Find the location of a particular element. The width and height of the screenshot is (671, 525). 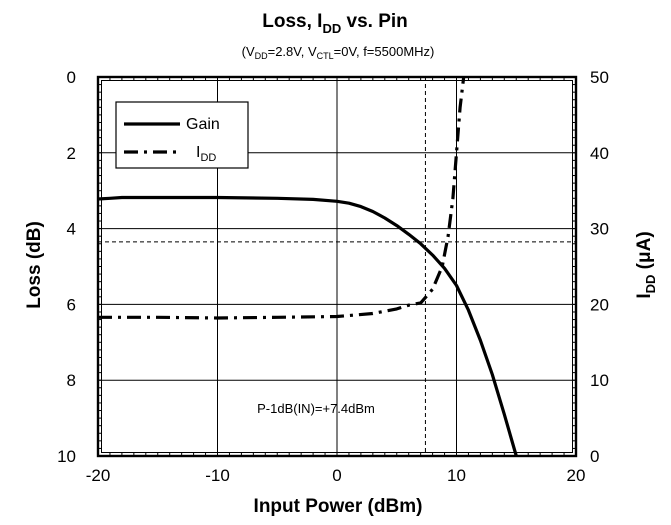

x-tick-label: 0 is located at coordinates (336, 475).